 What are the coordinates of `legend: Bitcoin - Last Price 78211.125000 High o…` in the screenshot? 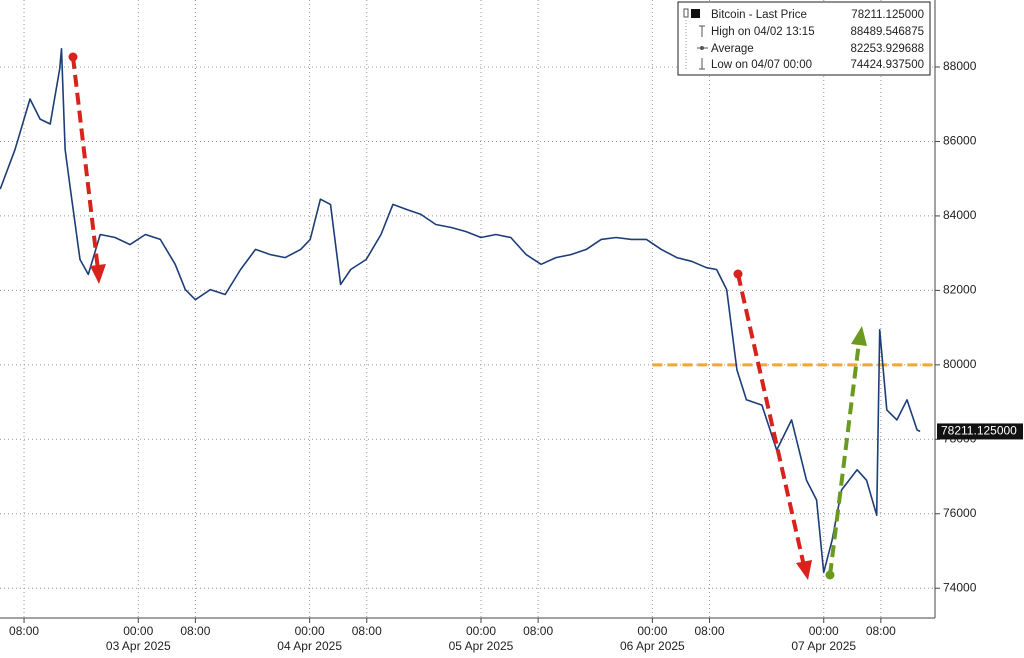 It's located at (804, 38).